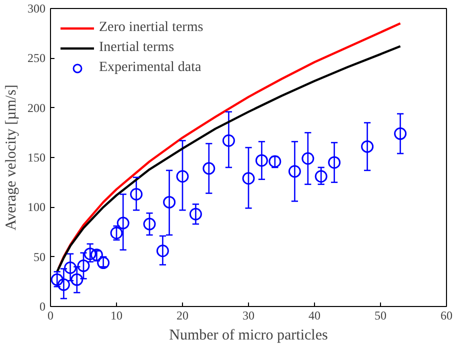  What do you see at coordinates (248, 315) in the screenshot?
I see `x-tick-label: 30` at bounding box center [248, 315].